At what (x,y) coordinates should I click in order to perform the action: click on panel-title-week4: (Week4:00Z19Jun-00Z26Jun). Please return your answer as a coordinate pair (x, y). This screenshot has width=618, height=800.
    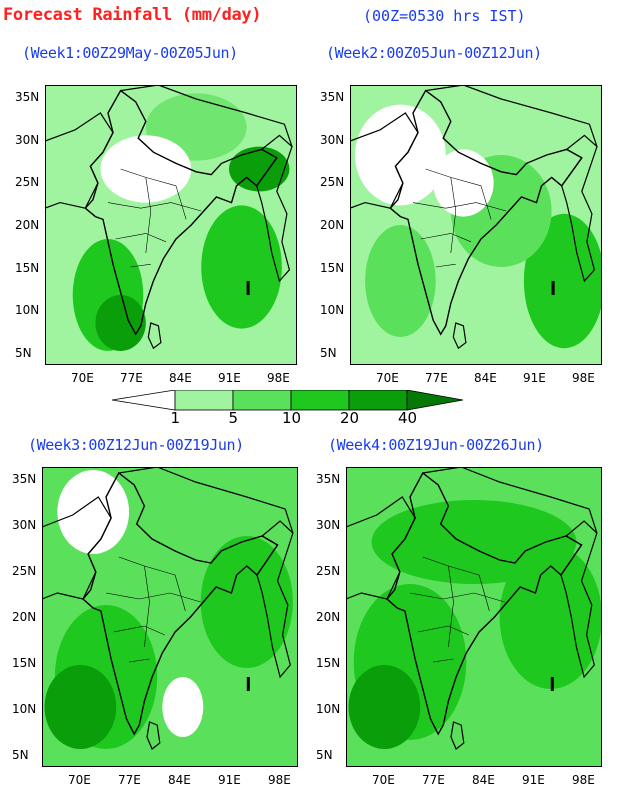
    Looking at the image, I should click on (436, 445).